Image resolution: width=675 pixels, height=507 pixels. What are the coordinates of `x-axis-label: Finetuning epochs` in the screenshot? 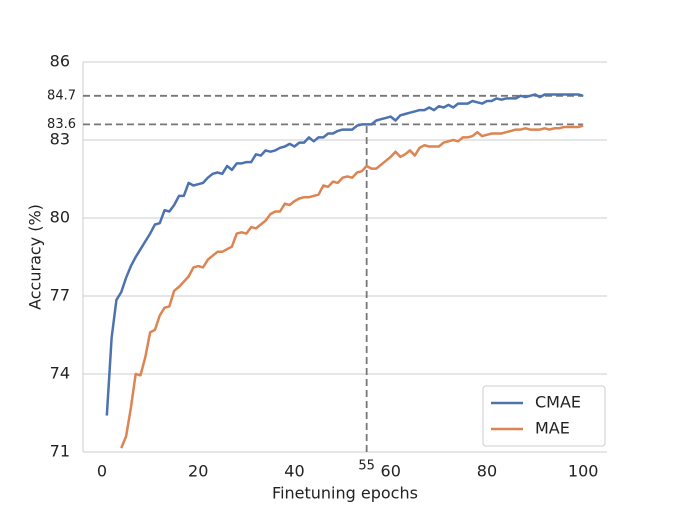 It's located at (345, 493).